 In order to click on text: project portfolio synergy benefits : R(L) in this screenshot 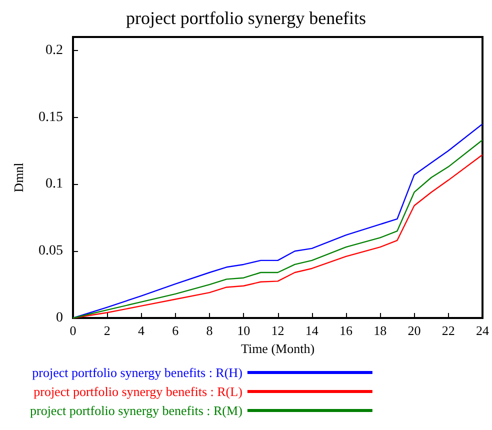, I will do `click(138, 391)`.